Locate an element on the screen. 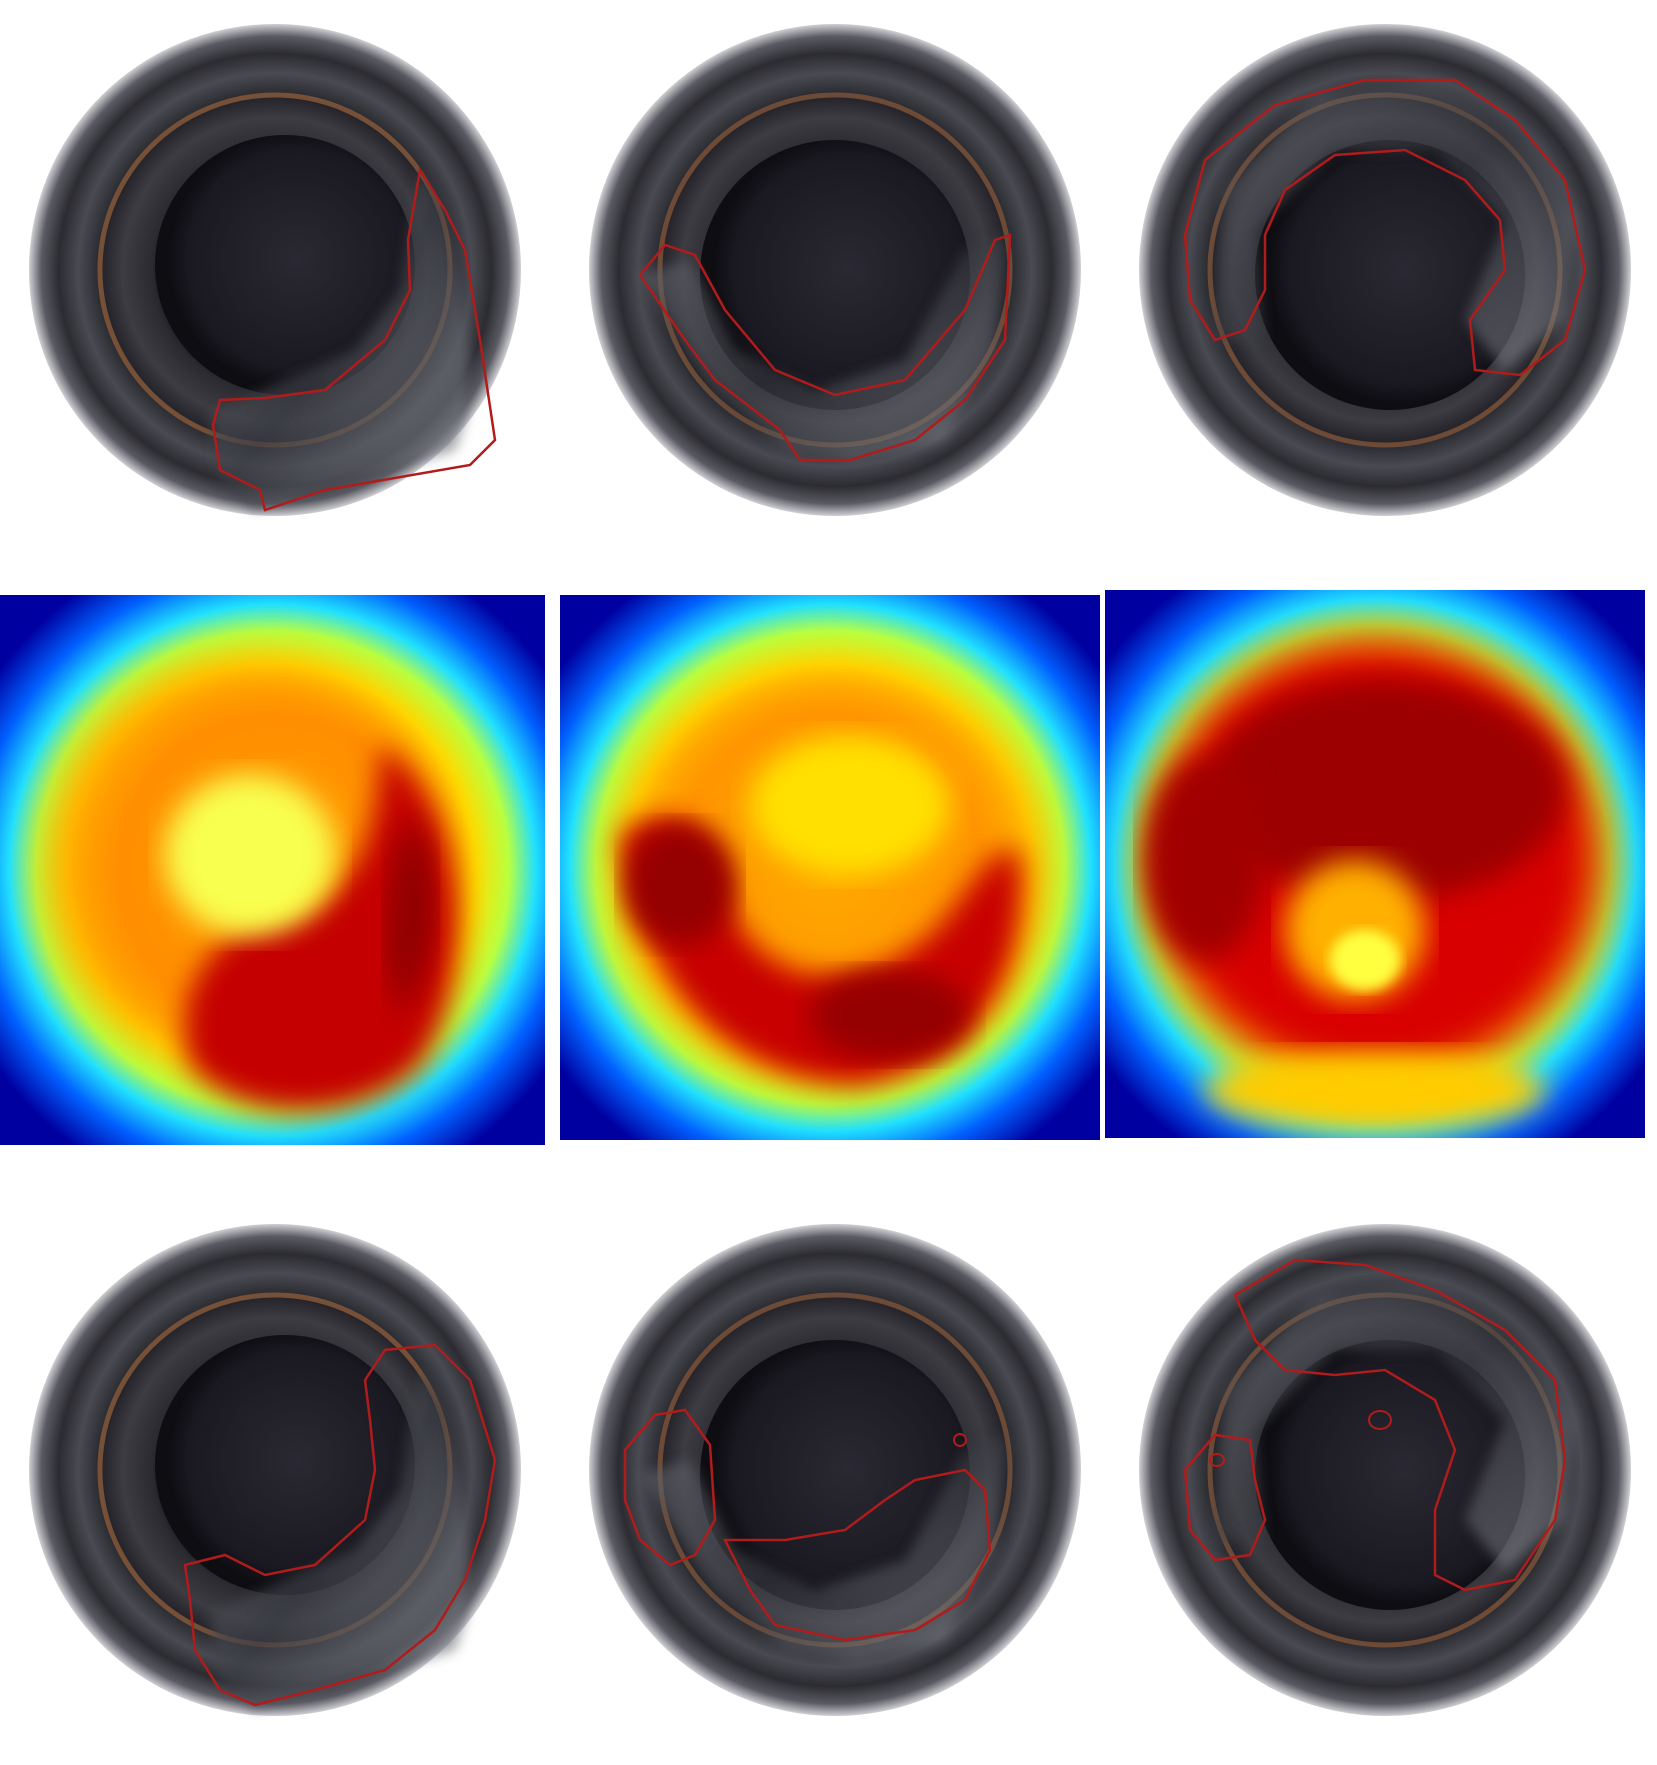 This screenshot has width=1657, height=1765. pred-outline-bottom is located at coordinates (857, 1555).